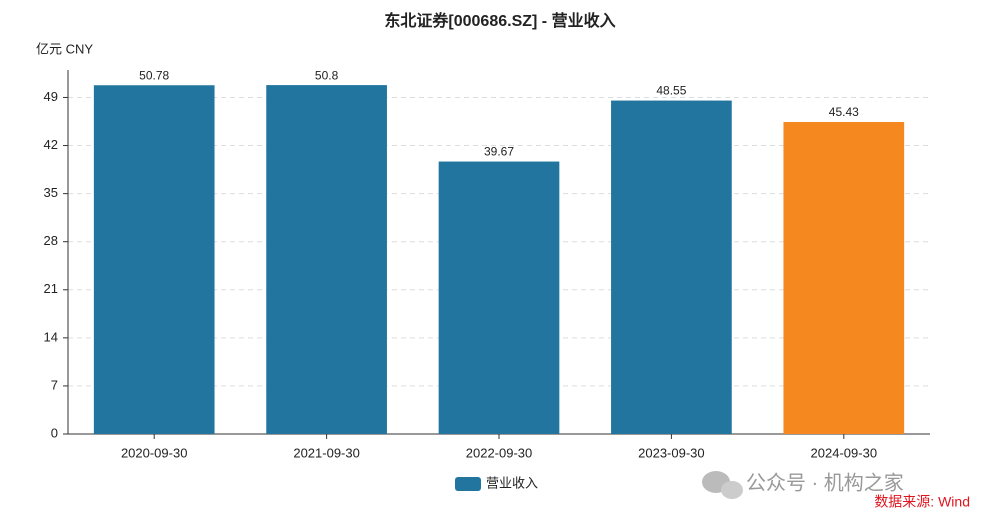 This screenshot has height=522, width=1000. I want to click on x-tick-label: 2020-09-30, so click(154, 452).